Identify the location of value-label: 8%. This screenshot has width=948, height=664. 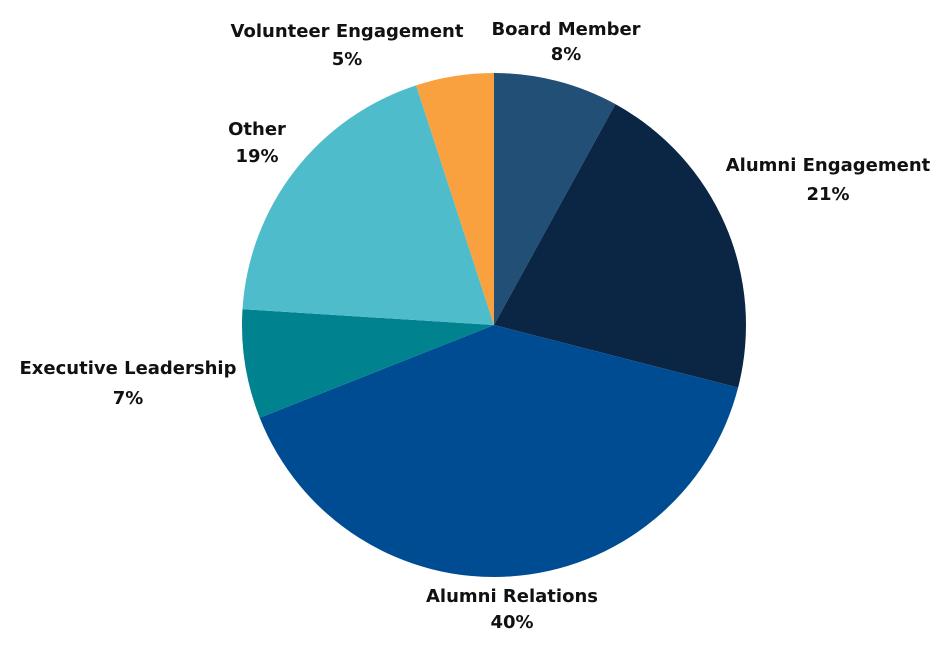
(566, 54).